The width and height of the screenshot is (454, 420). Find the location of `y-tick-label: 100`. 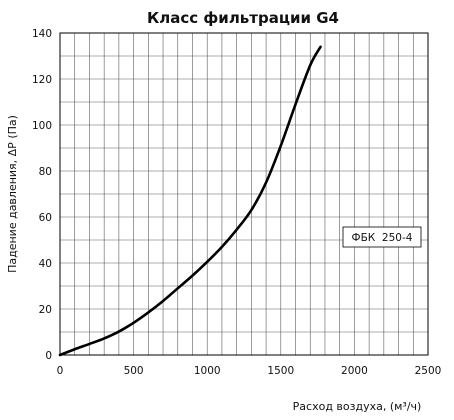

y-tick-label: 100 is located at coordinates (42, 126).